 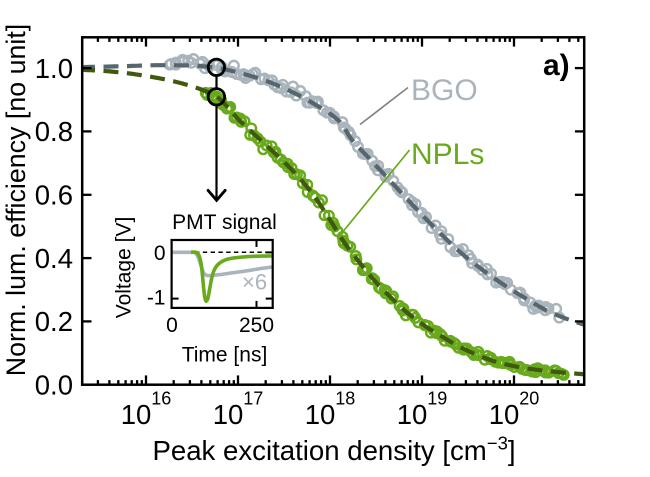 What do you see at coordinates (16, 200) in the screenshot?
I see `svg-text:Norm. lum. efficiency [no unit: Norm. lum. efficiency [no unit]` at bounding box center [16, 200].